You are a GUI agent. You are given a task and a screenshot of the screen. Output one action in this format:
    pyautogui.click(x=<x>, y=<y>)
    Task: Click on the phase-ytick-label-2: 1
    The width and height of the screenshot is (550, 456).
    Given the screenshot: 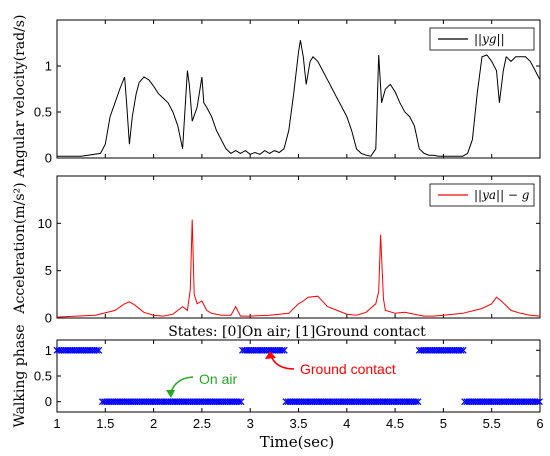 What is the action you would take?
    pyautogui.click(x=48, y=350)
    